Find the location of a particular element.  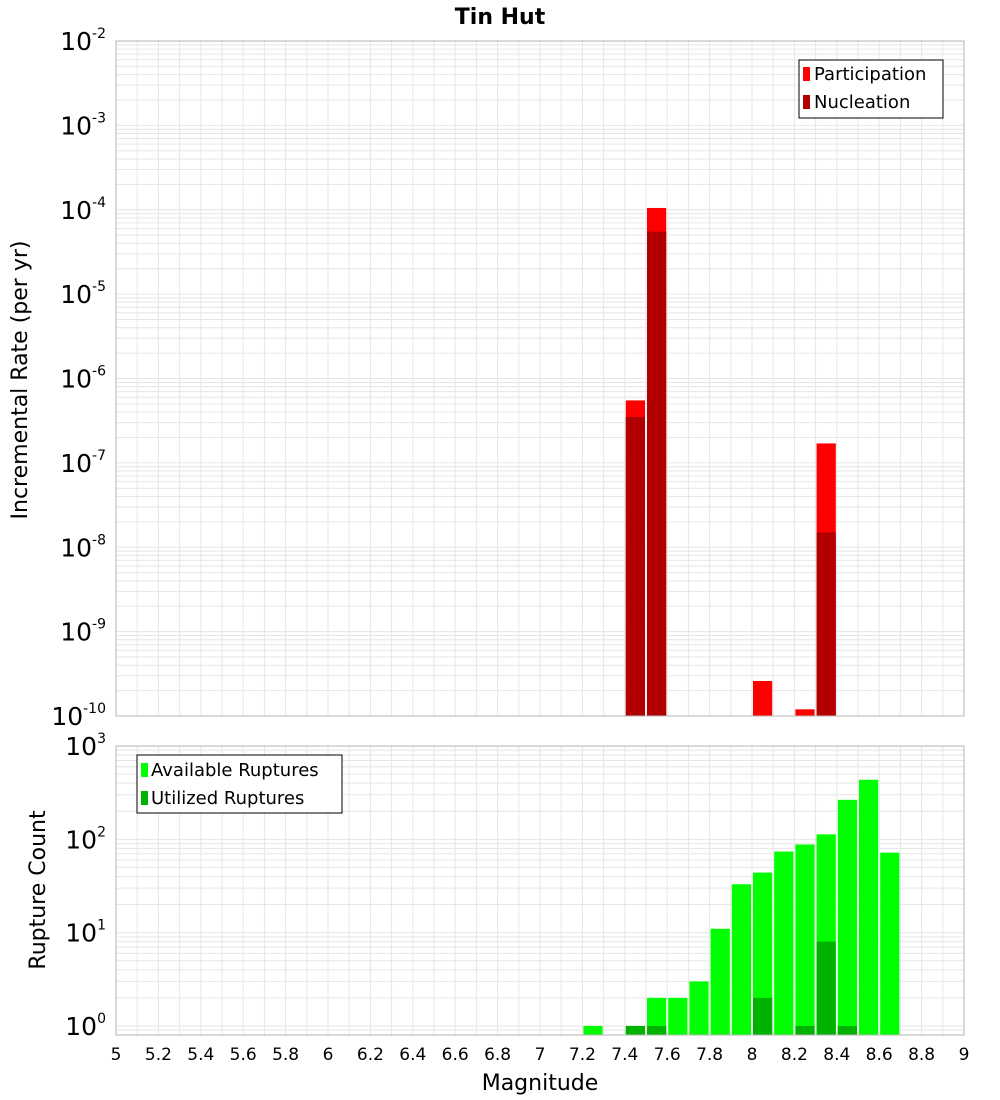

x-tick-label: 9 is located at coordinates (964, 1055).